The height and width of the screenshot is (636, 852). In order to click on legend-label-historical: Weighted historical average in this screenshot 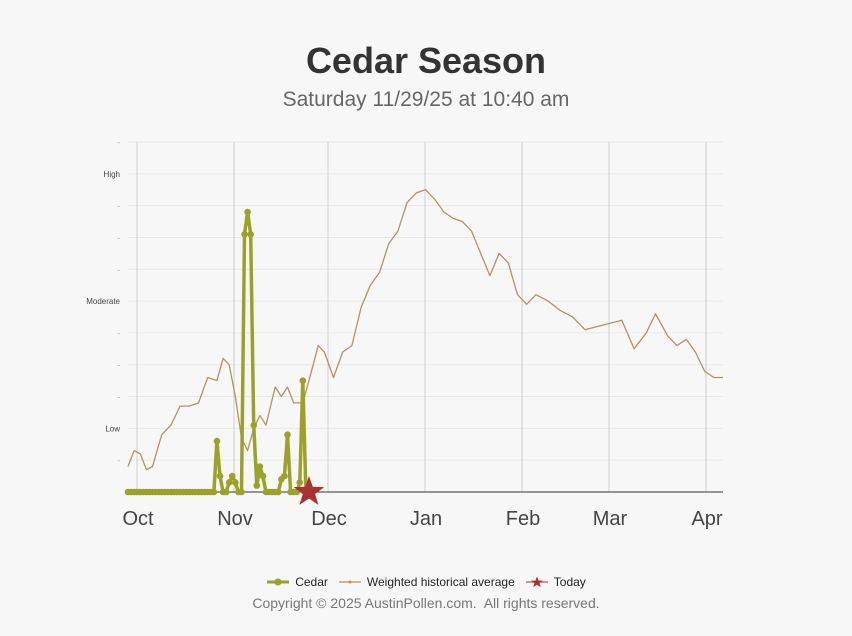, I will do `click(440, 582)`.